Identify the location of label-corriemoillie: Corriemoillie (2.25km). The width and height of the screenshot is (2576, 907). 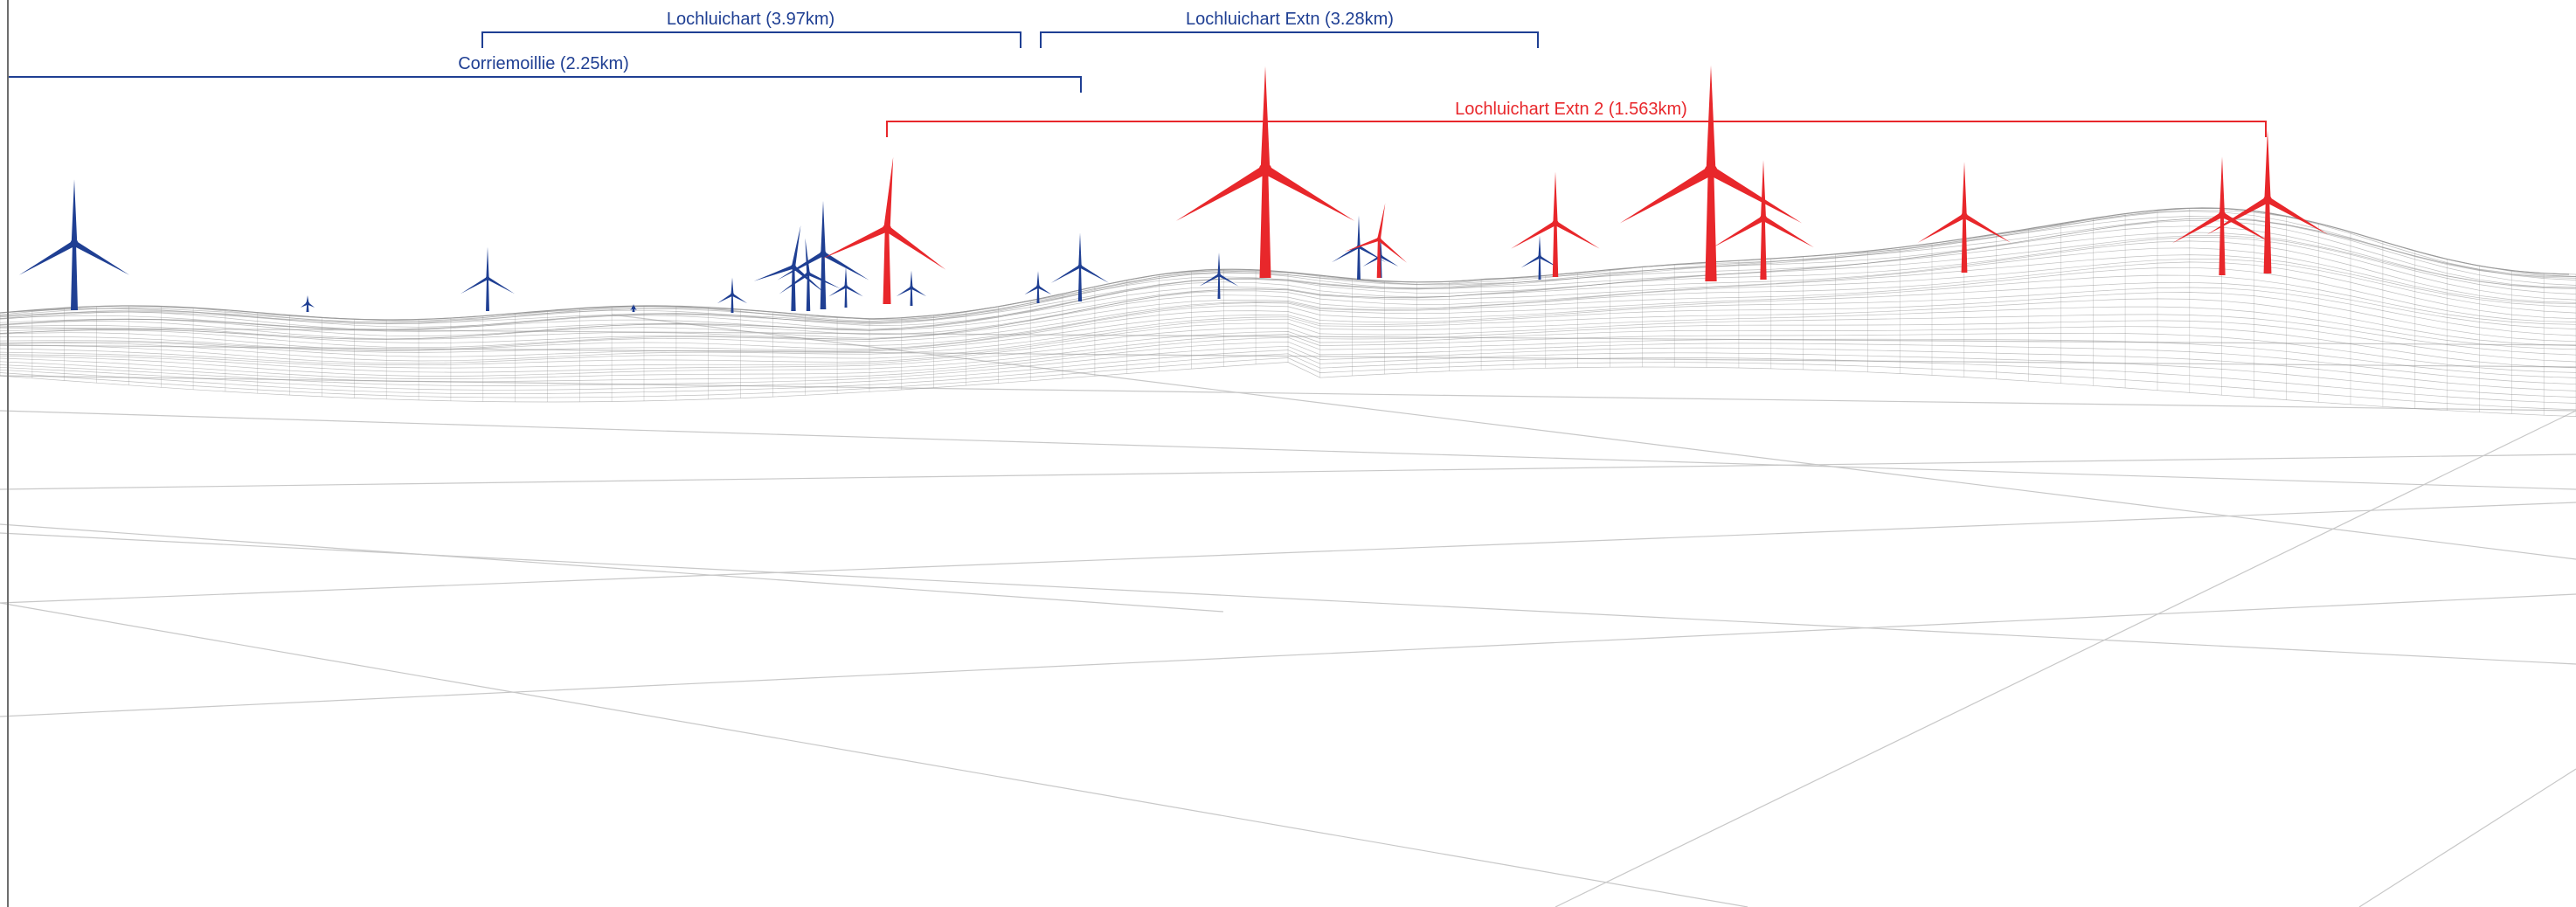
(543, 63).